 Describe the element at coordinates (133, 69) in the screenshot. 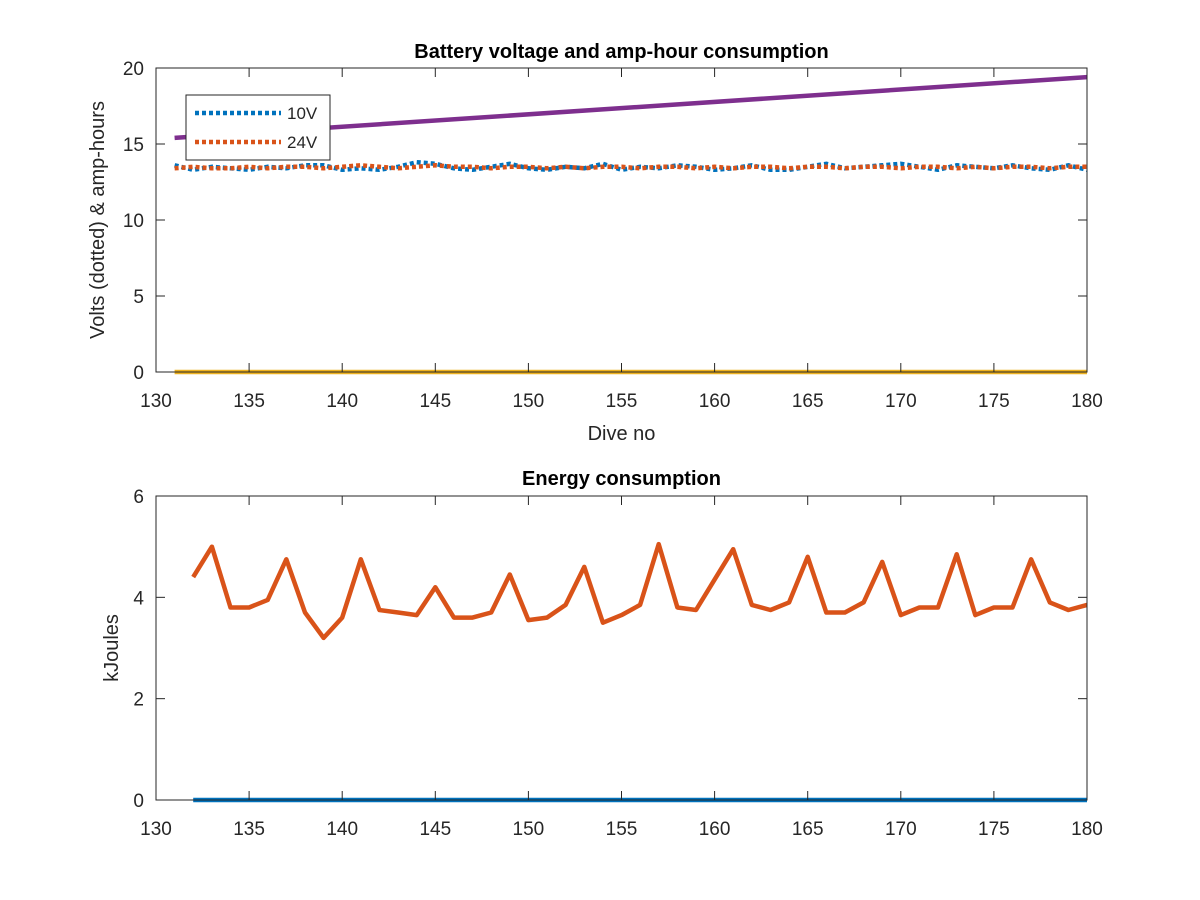

I see `y-tick-label: 20` at that location.